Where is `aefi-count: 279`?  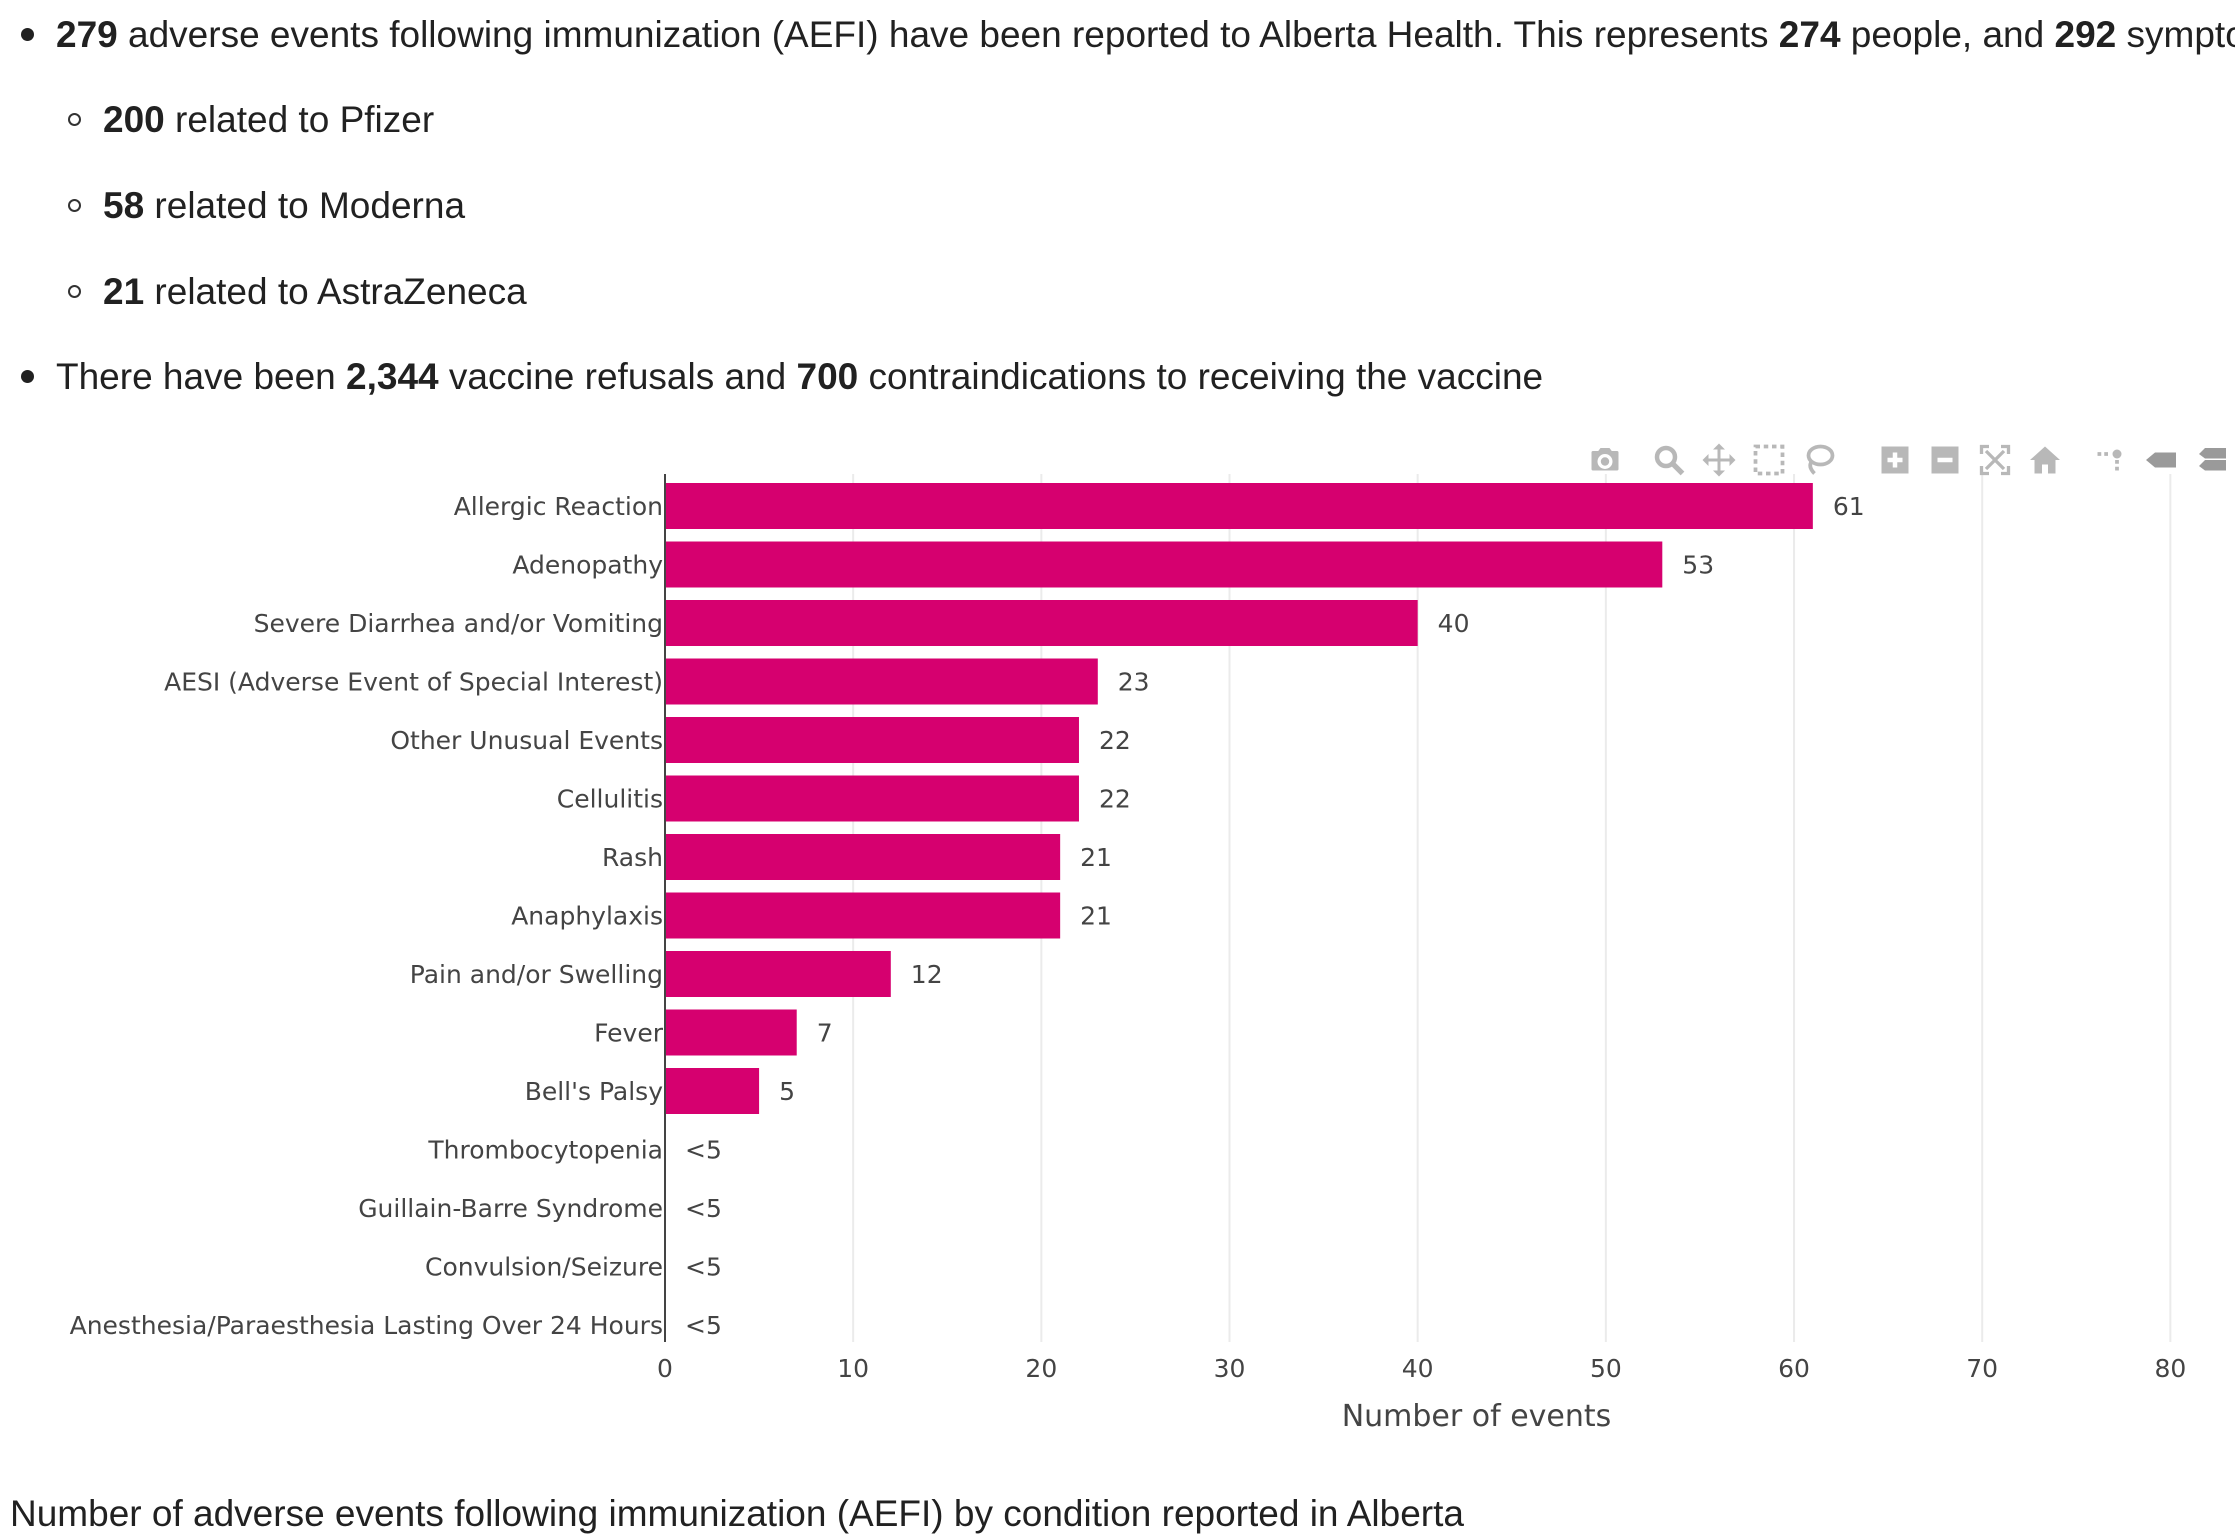 aefi-count: 279 is located at coordinates (87, 34).